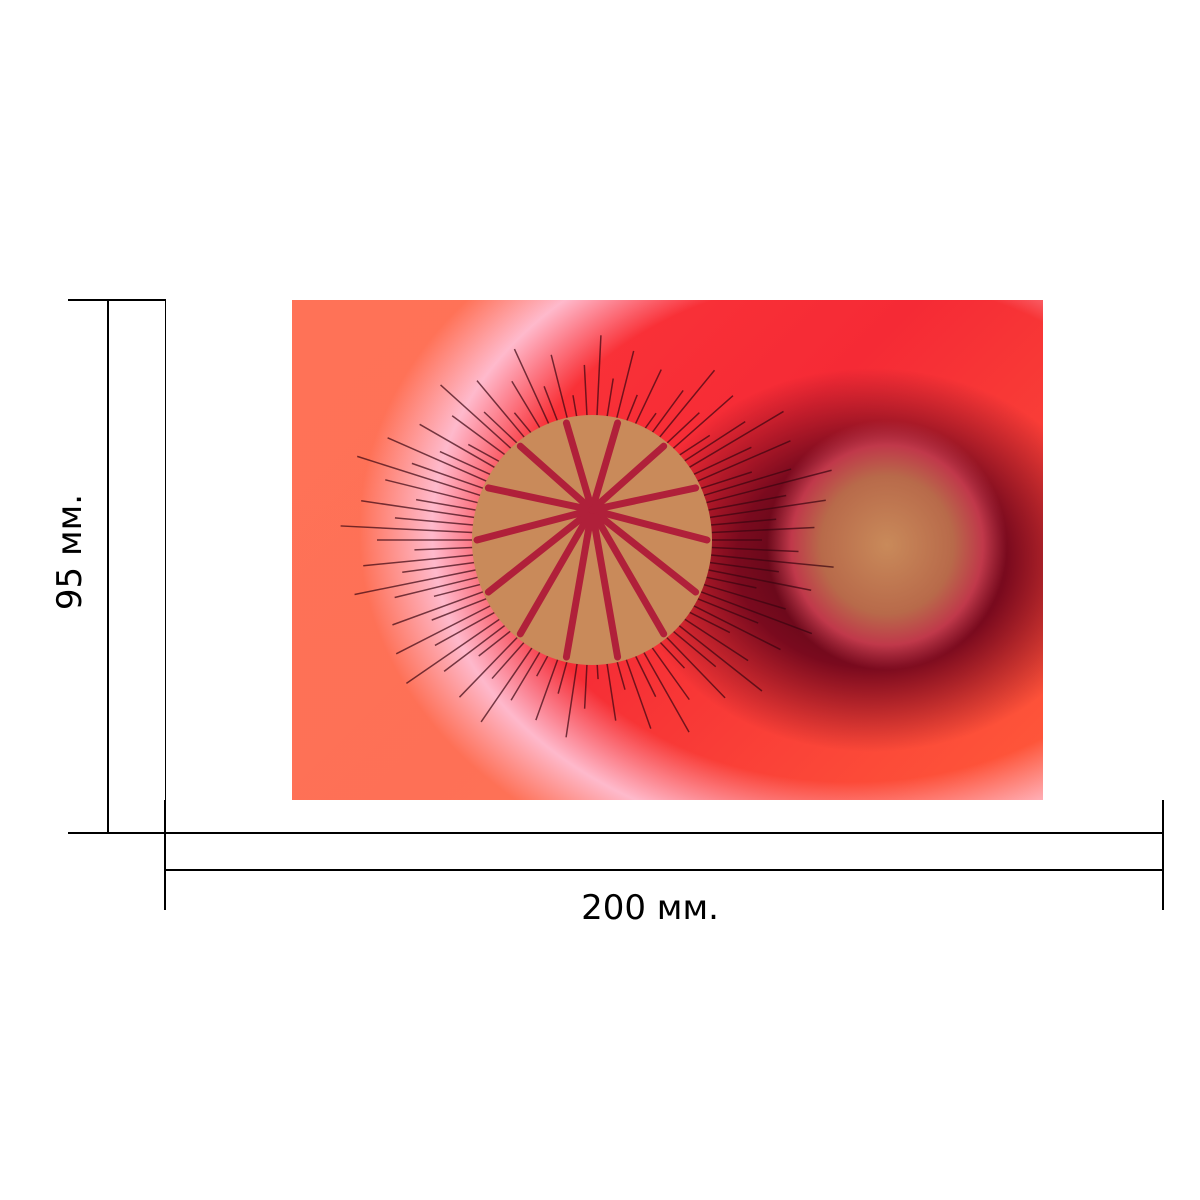  Describe the element at coordinates (108, 566) in the screenshot. I see `height-dimension-line` at that location.